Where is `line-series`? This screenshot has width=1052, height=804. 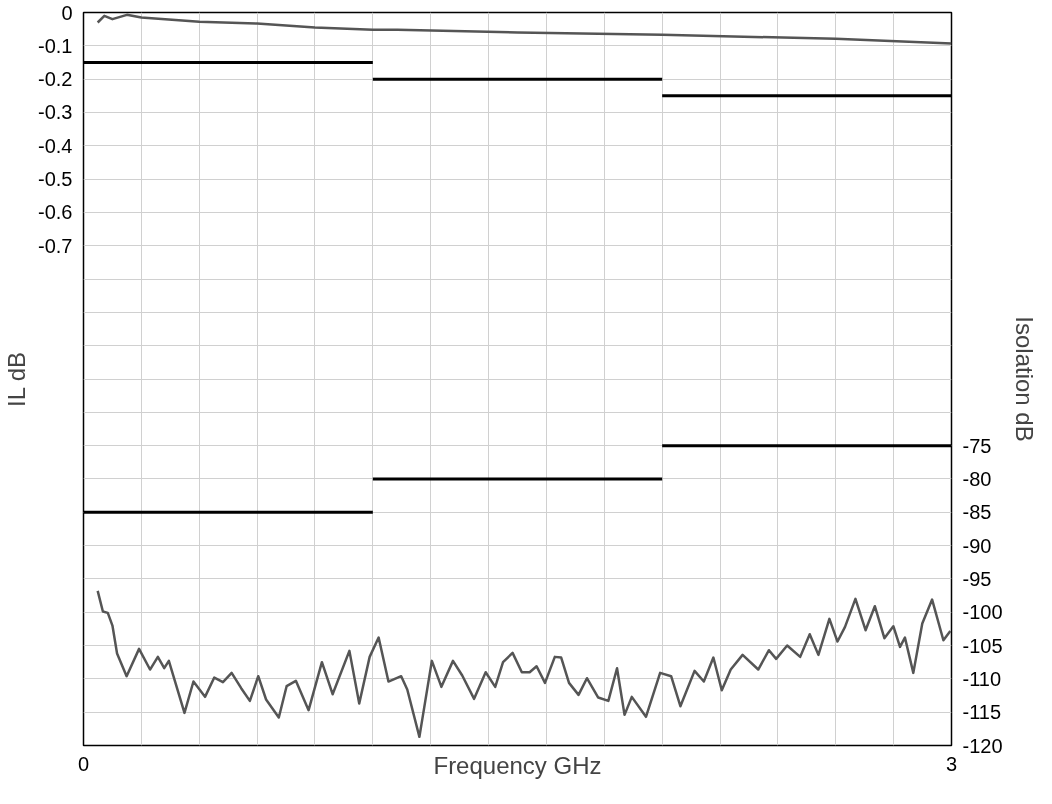 line-series is located at coordinates (524, 29).